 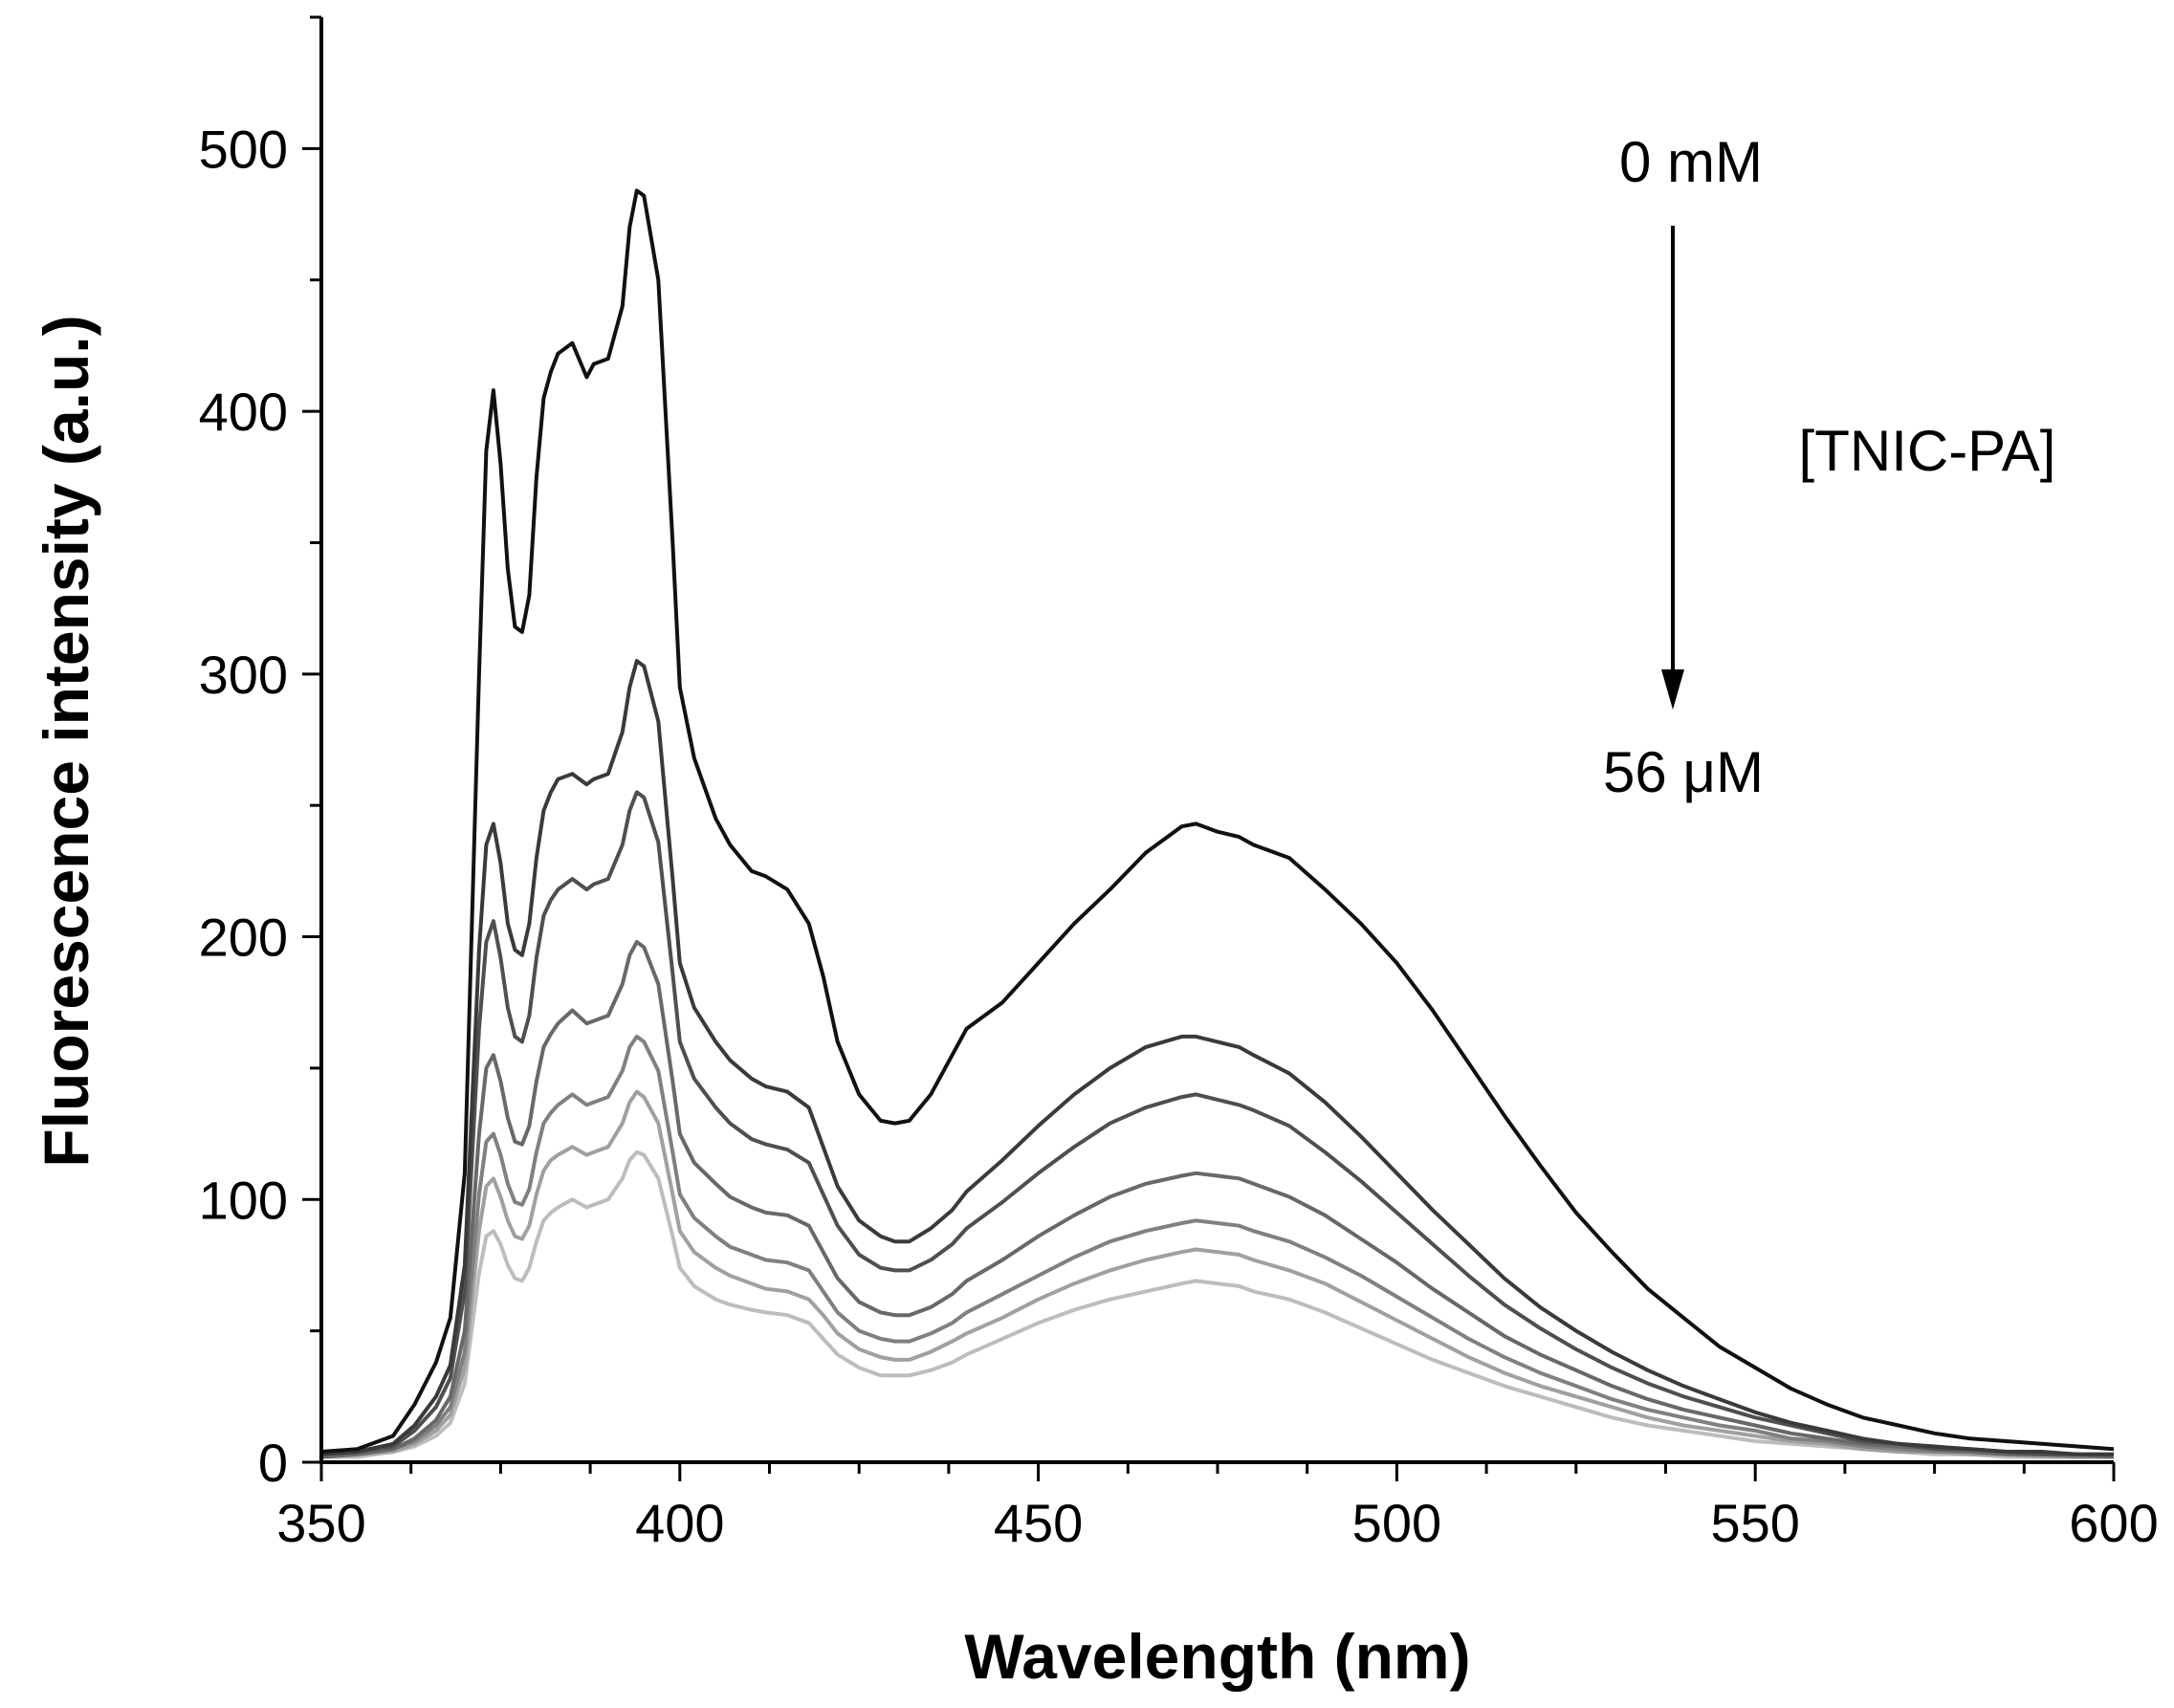 What do you see at coordinates (1396, 1523) in the screenshot?
I see `x-tick-label: 500` at bounding box center [1396, 1523].